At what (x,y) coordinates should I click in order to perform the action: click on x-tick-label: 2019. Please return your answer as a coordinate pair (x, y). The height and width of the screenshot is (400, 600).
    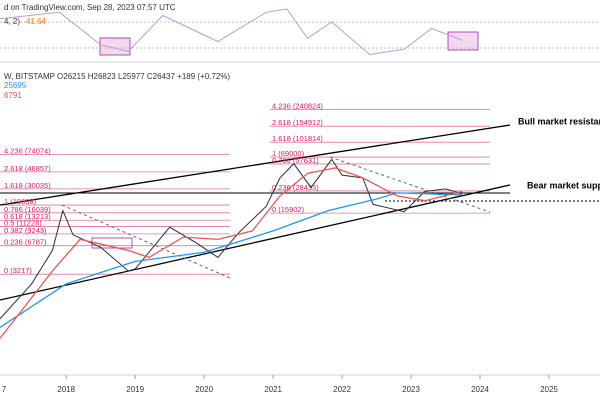
    Looking at the image, I should click on (135, 389).